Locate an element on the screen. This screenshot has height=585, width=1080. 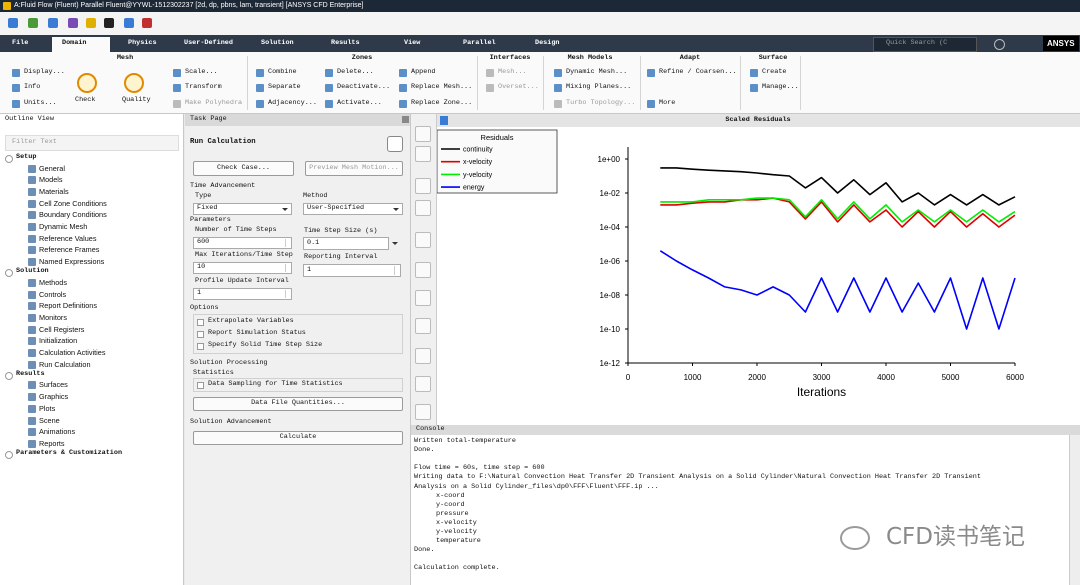
input-value: 10 is located at coordinates (201, 267).